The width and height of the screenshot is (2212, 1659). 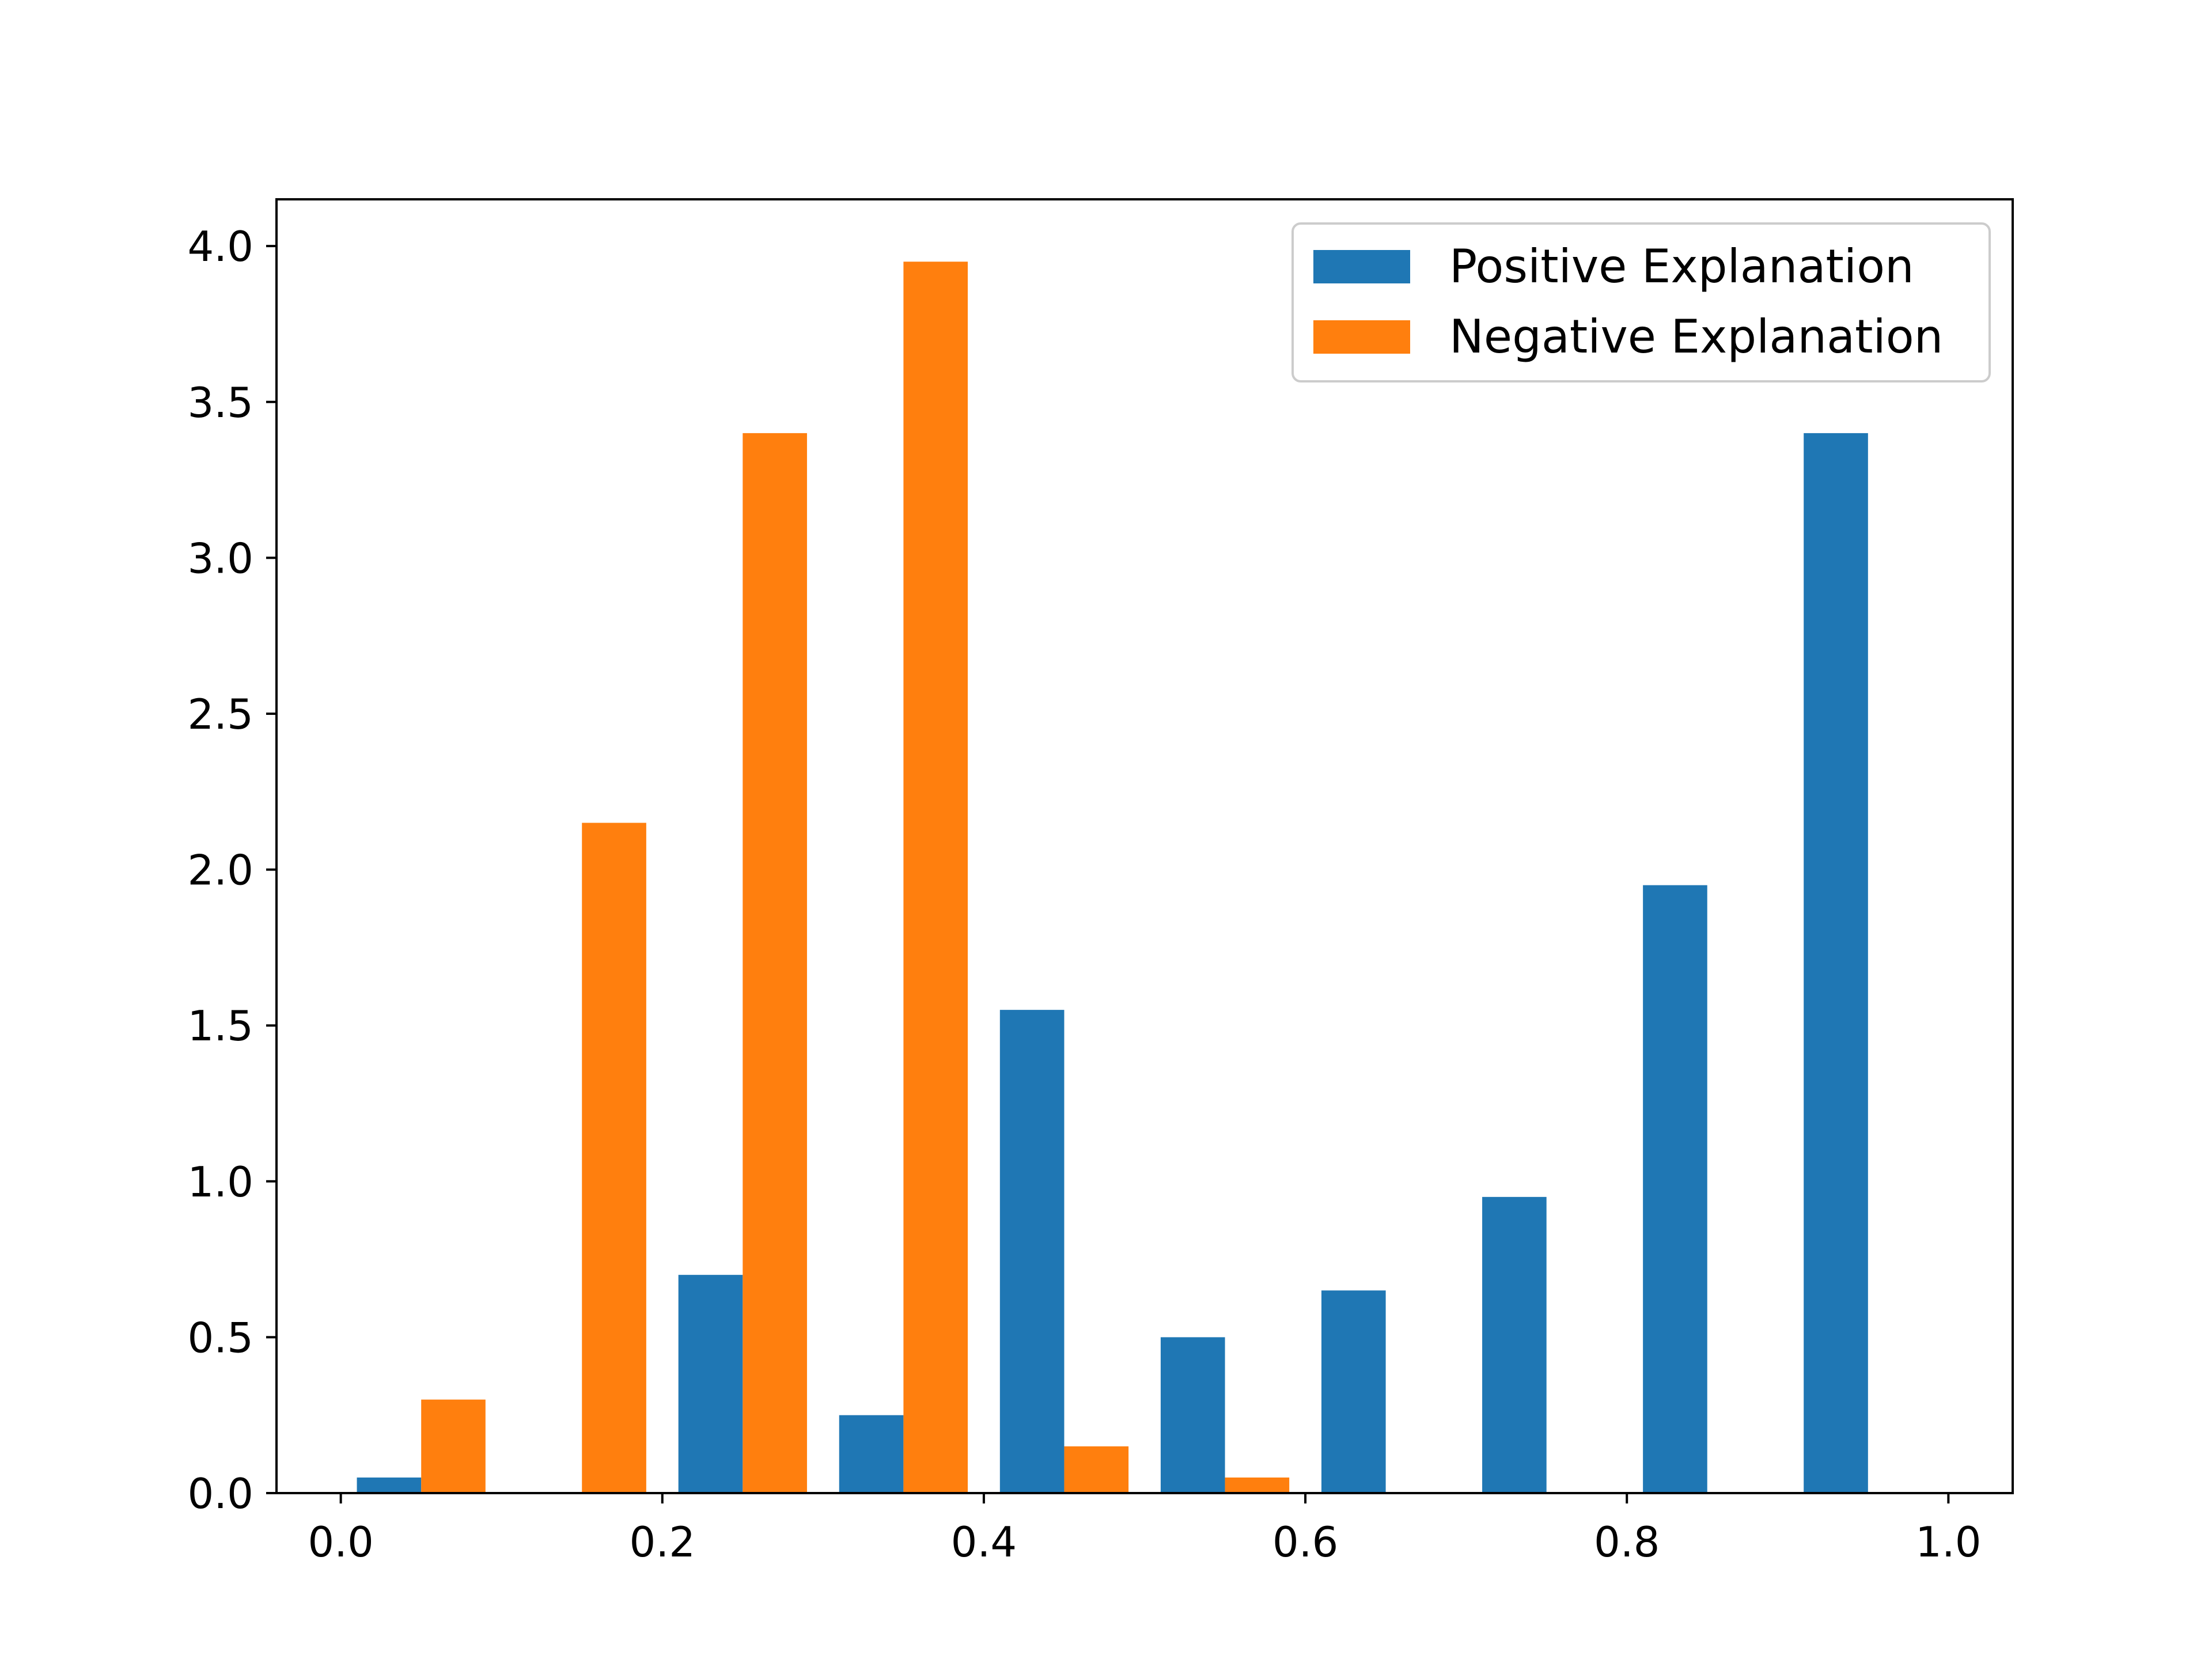 What do you see at coordinates (663, 1542) in the screenshot?
I see `x-tick-label-1: 0.2` at bounding box center [663, 1542].